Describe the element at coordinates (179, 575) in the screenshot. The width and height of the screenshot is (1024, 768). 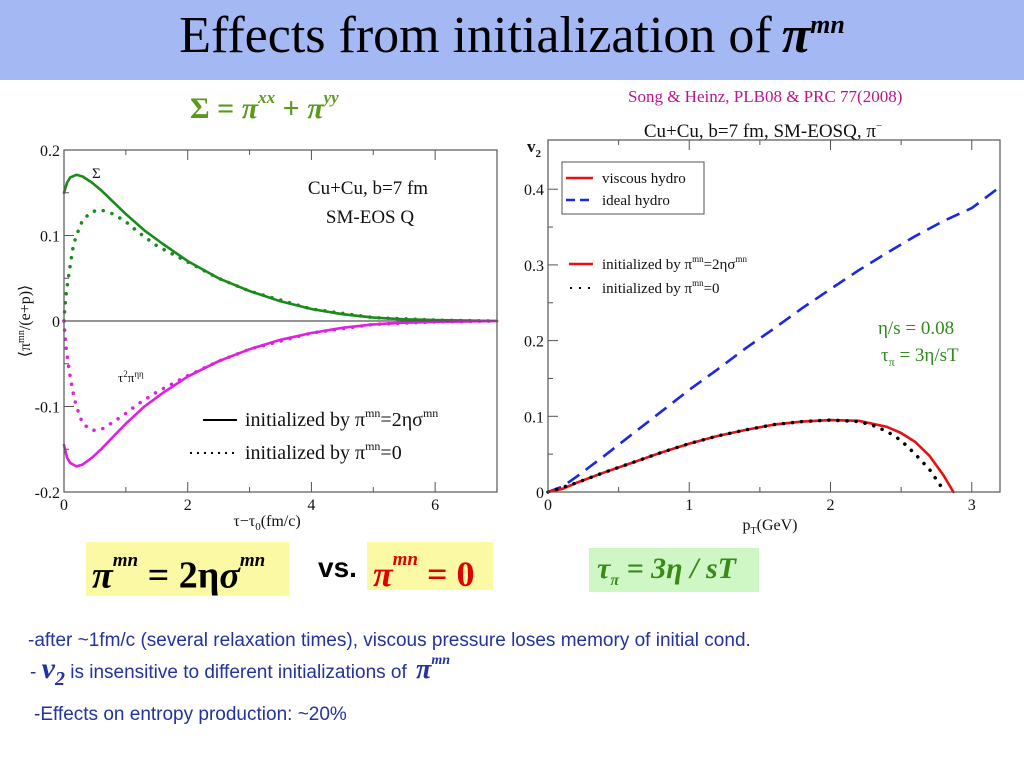
I see `equation-rhs: = 2η` at that location.